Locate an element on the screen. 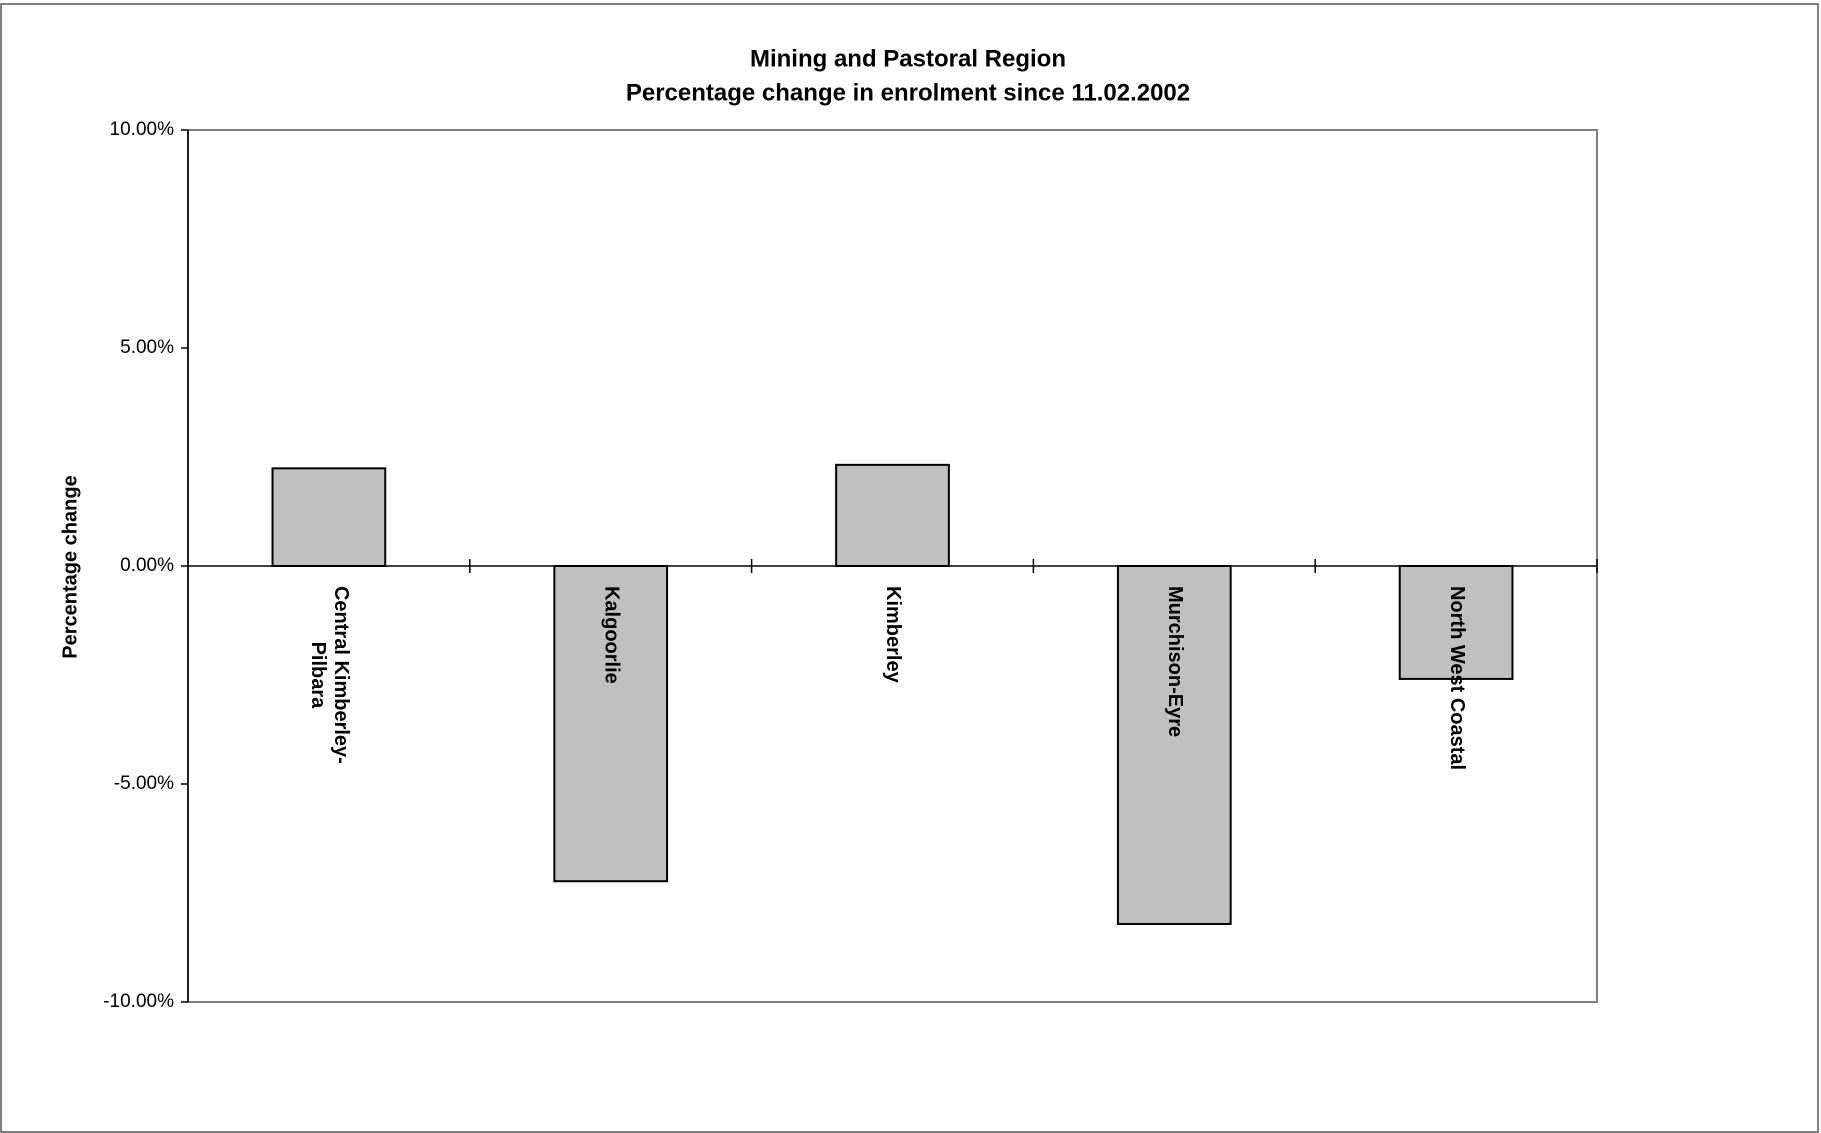  x-tick-label: Central Kimberley-Pilbara is located at coordinates (329, 675).